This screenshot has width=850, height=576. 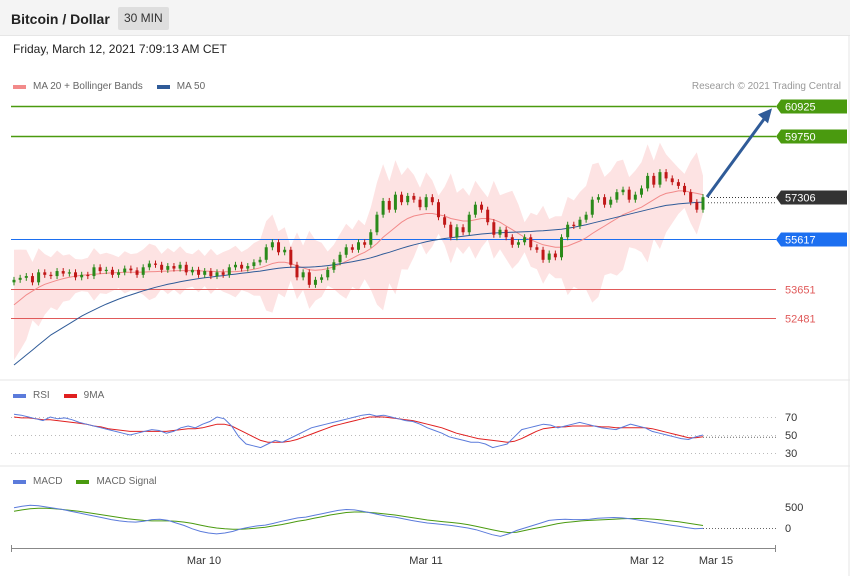 What do you see at coordinates (58, 395) in the screenshot?
I see `rsi-legend: RSI 9MA` at bounding box center [58, 395].